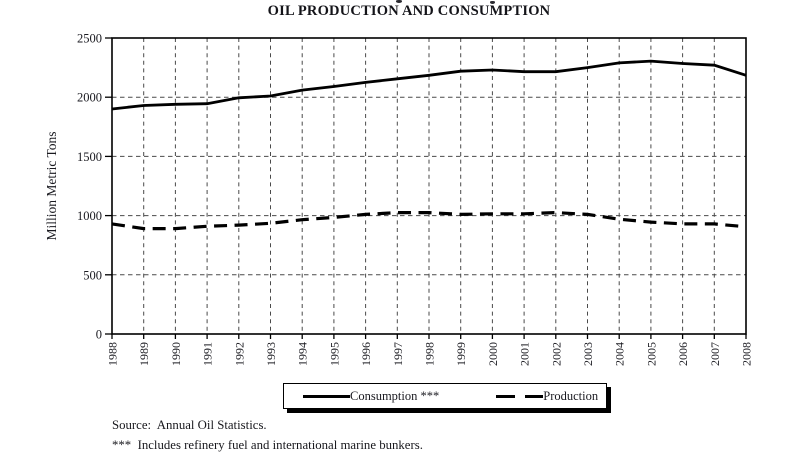 This screenshot has height=463, width=798. I want to click on legend-label-production: Production, so click(571, 395).